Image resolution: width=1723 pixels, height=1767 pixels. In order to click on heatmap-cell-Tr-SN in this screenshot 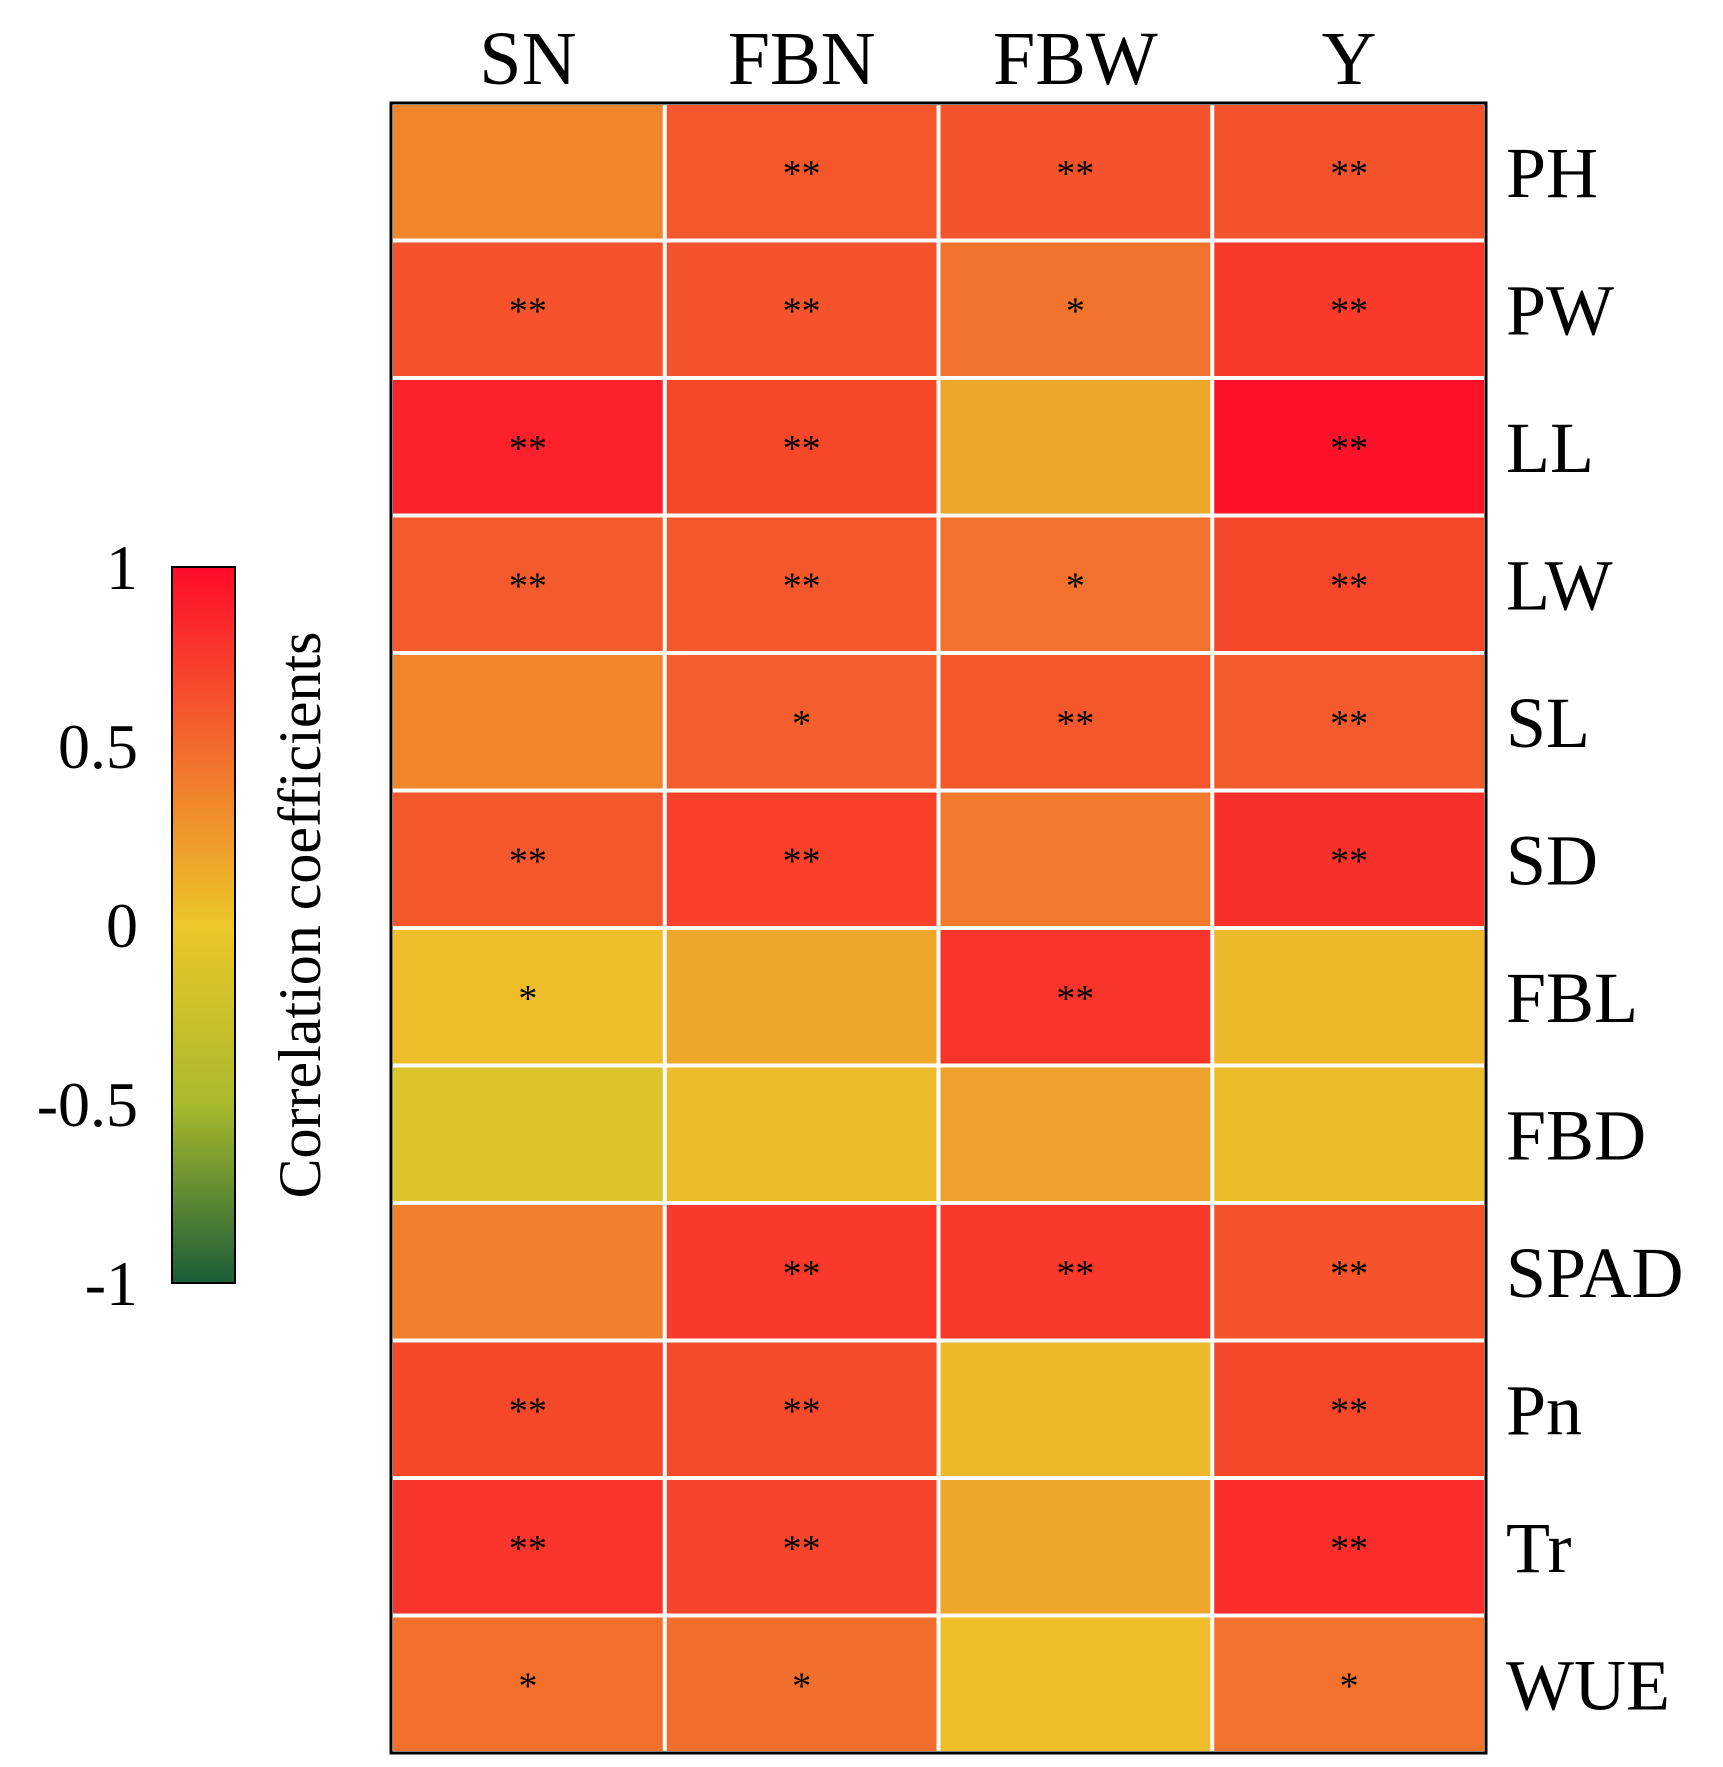, I will do `click(528, 1547)`.